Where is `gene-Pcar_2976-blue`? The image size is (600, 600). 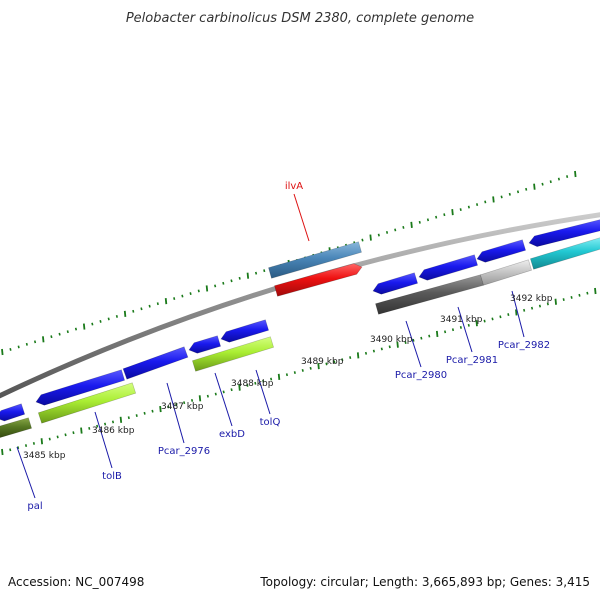
gene-Pcar_2976-blue is located at coordinates (155, 363).